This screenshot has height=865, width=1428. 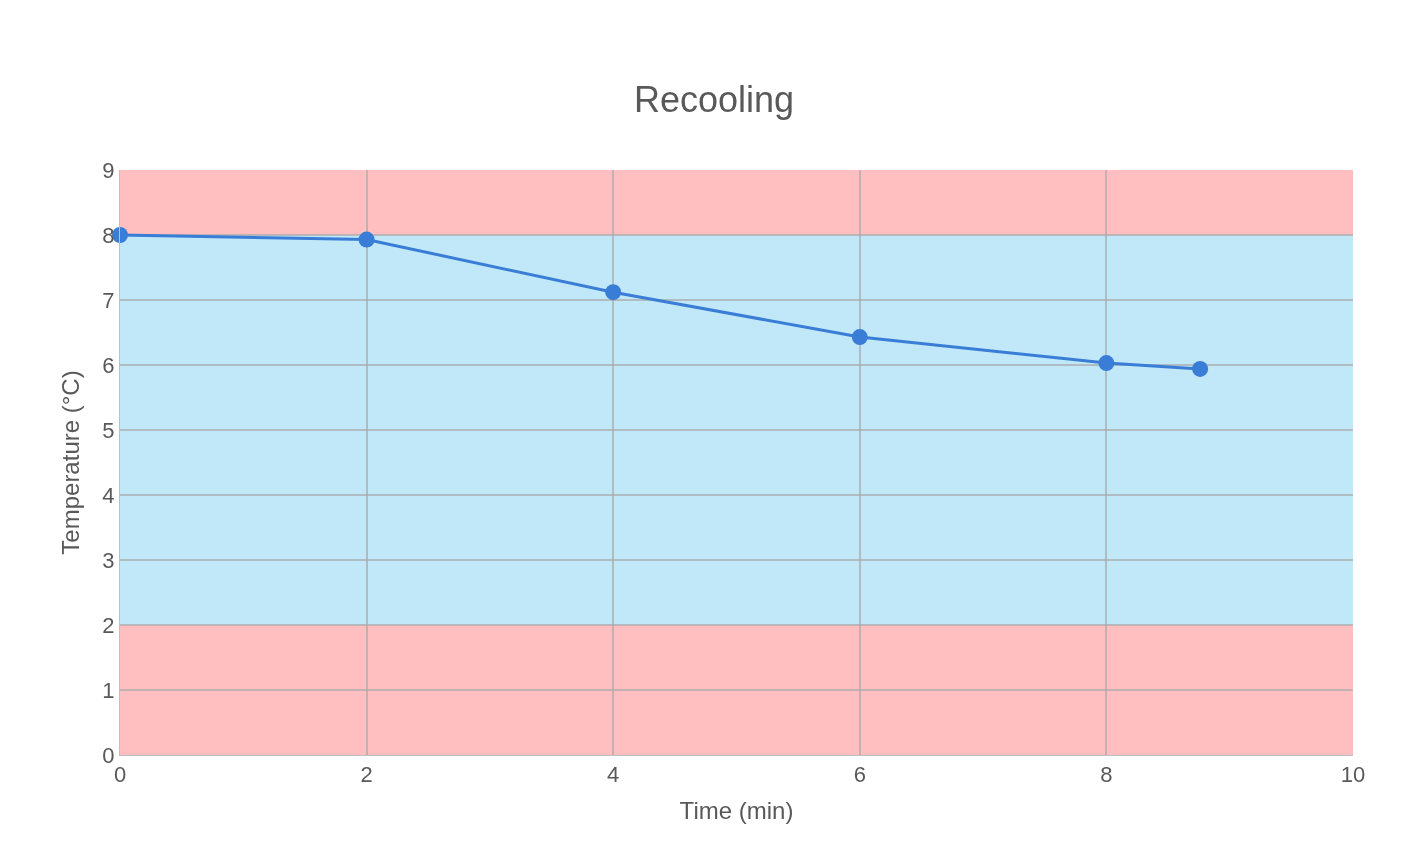 What do you see at coordinates (1353, 775) in the screenshot?
I see `x-tick-label: 10` at bounding box center [1353, 775].